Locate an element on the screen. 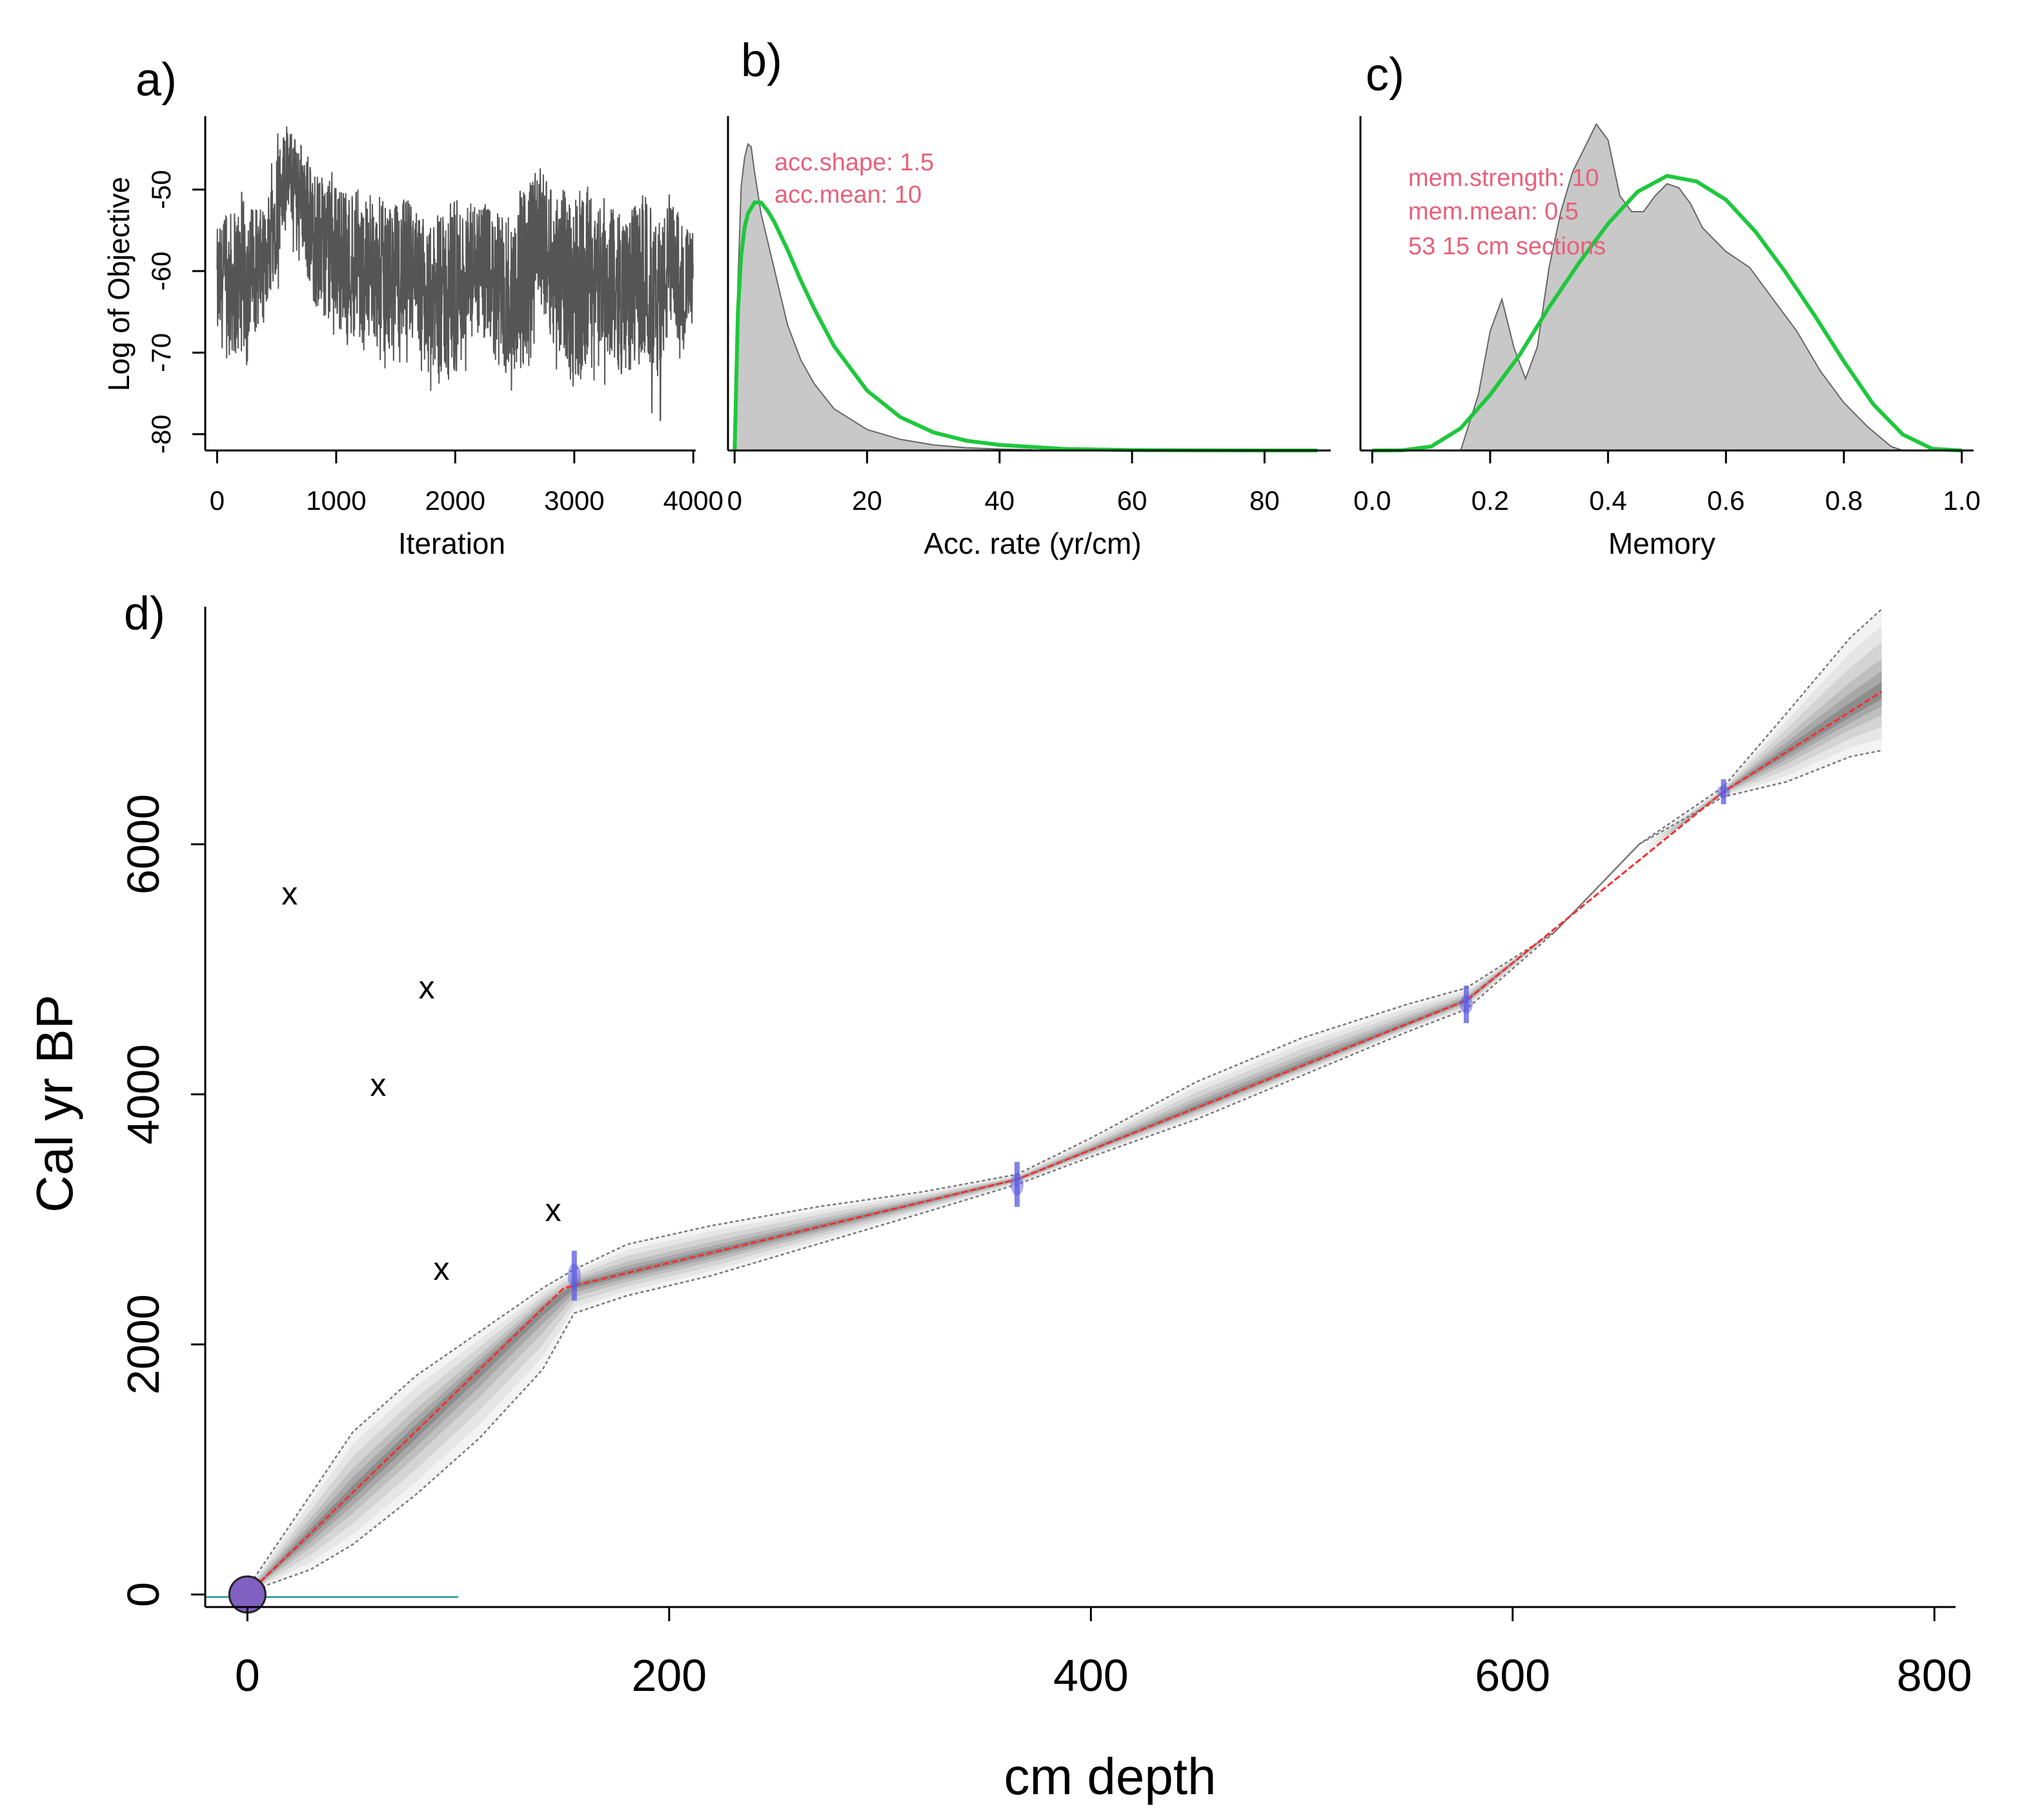  panel-d-label: d) is located at coordinates (144, 614).